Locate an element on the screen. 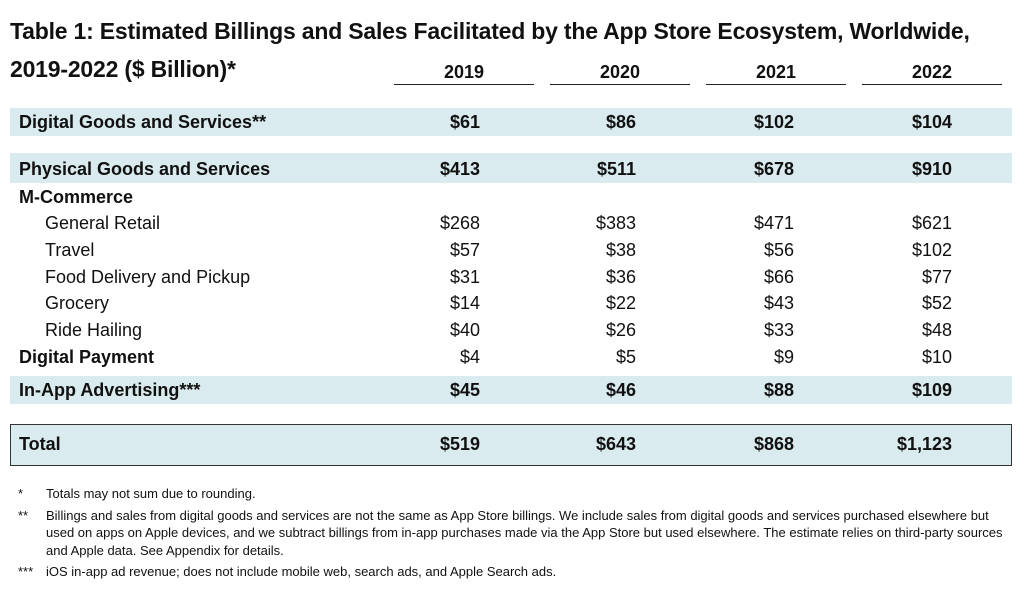 The image size is (1024, 604). cell-2019: $40 is located at coordinates (464, 330).